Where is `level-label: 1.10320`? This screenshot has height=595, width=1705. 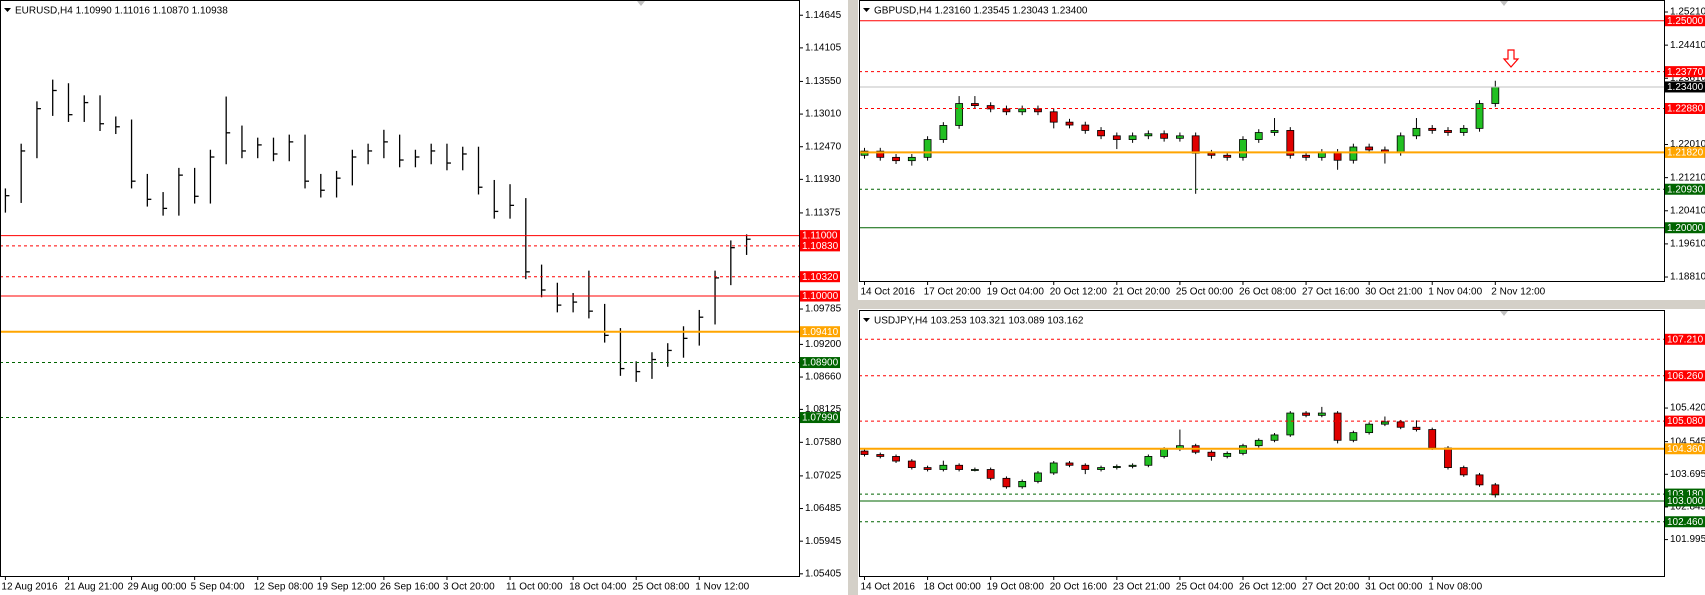
level-label: 1.10320 is located at coordinates (820, 277).